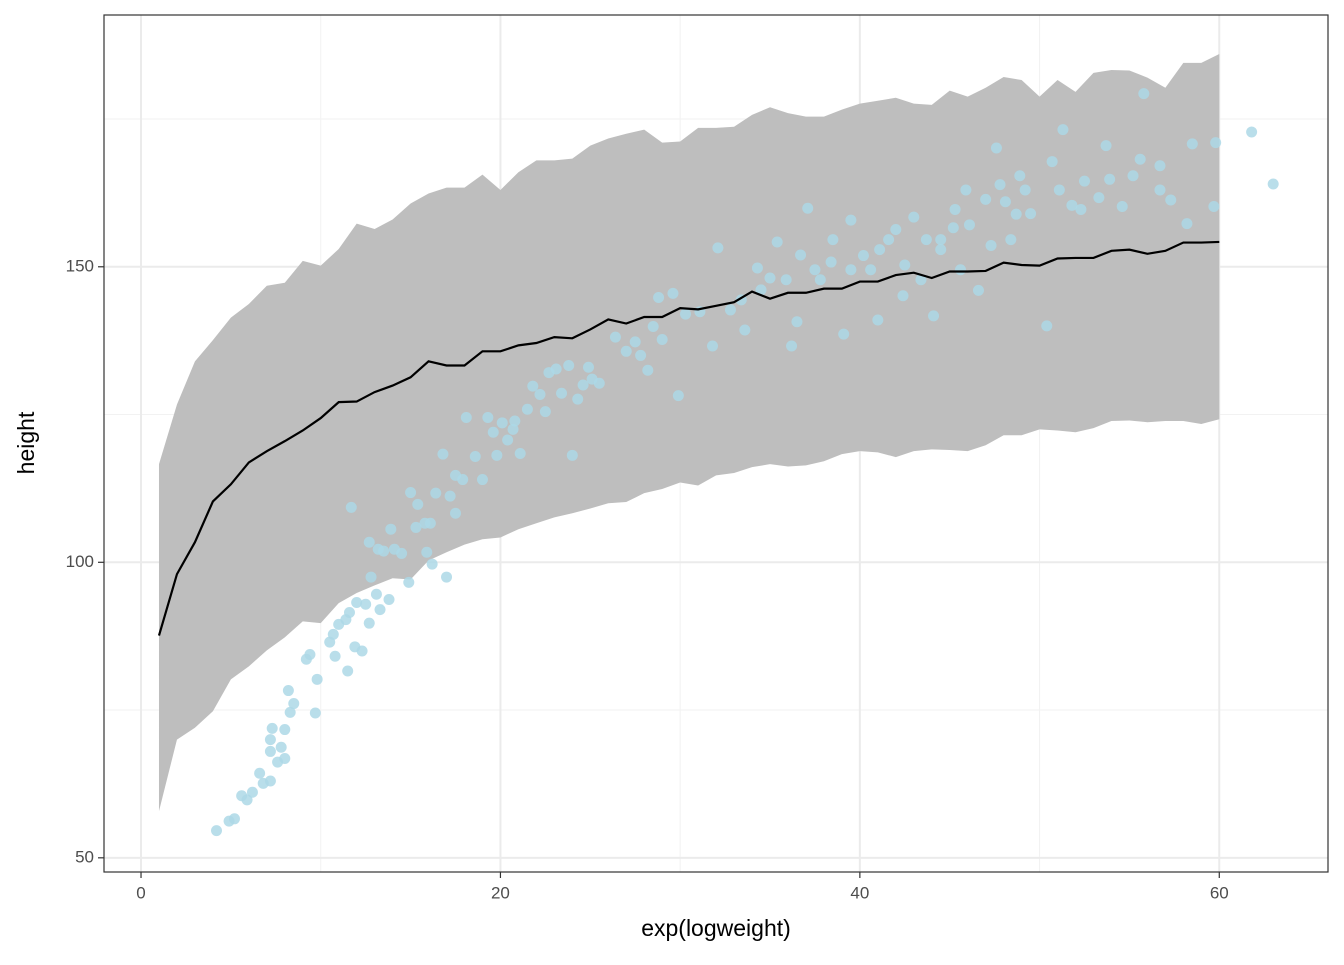 This screenshot has height=965, width=1344. I want to click on x-axis-title: exp(logweight), so click(716, 928).